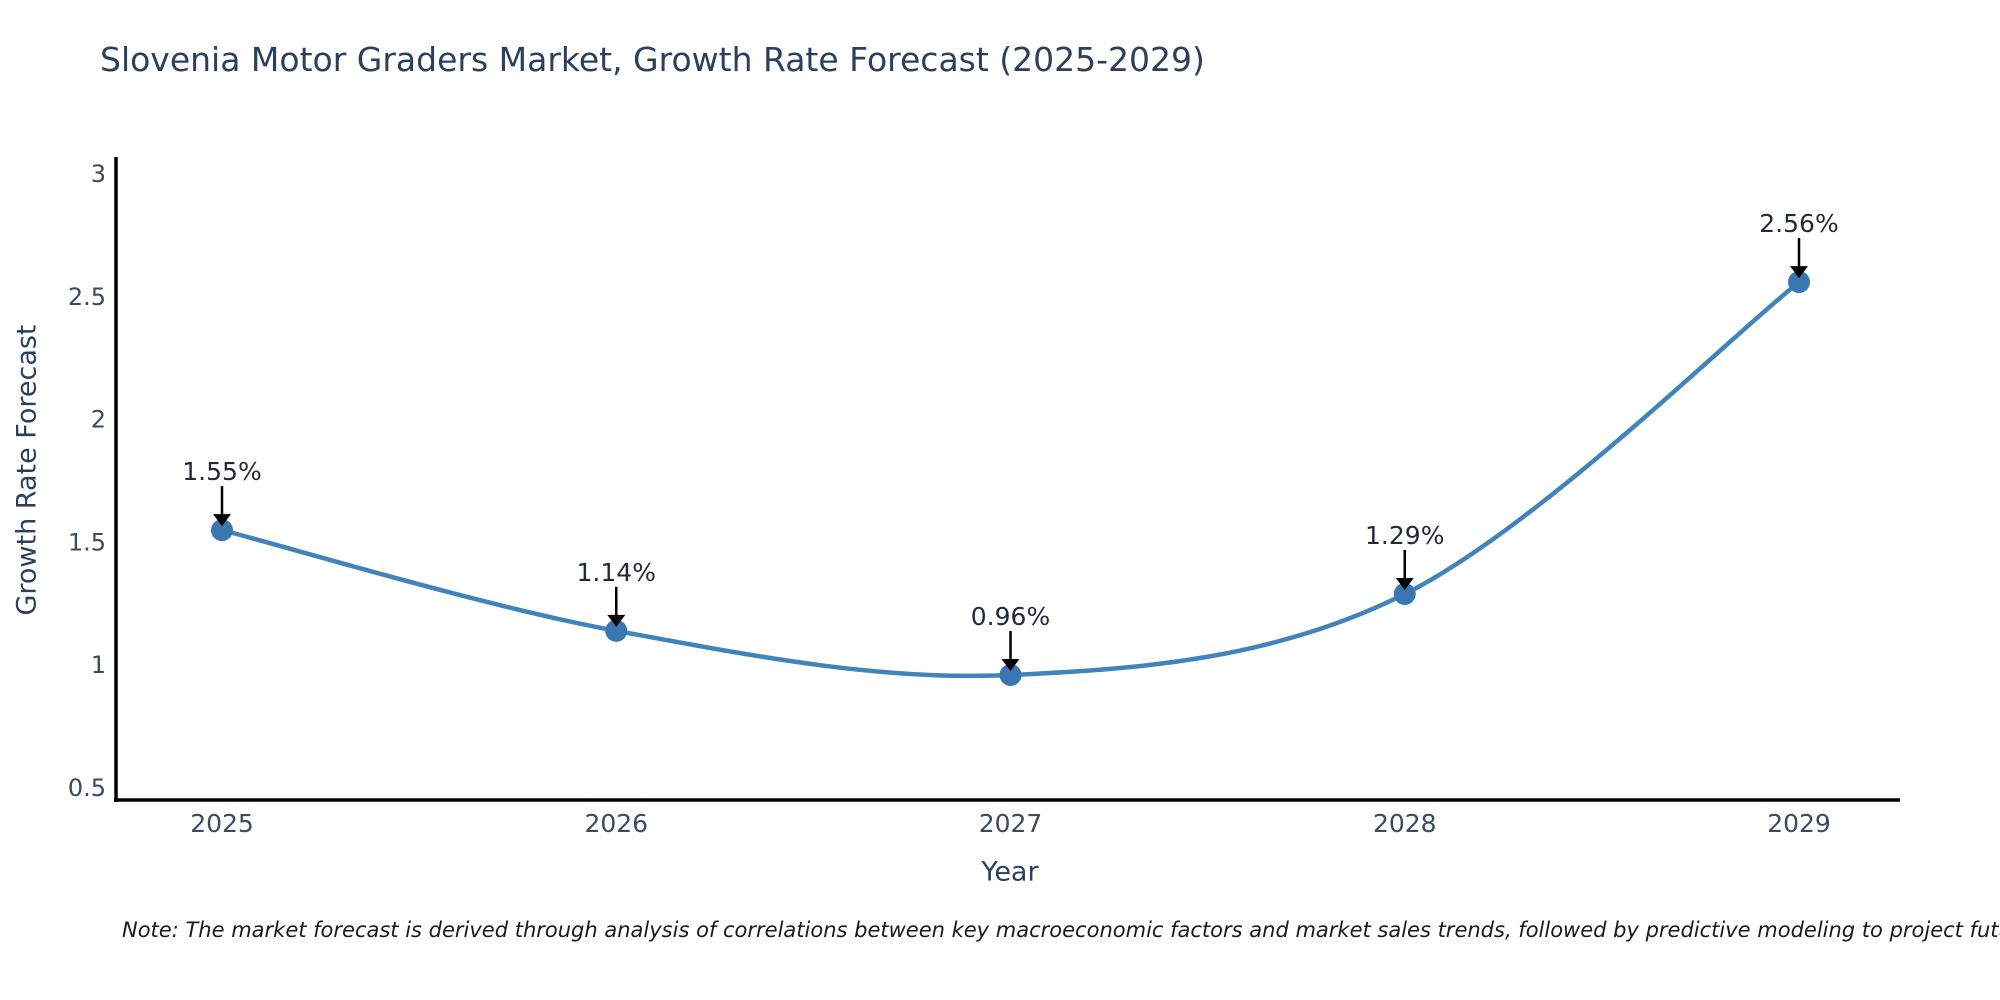  What do you see at coordinates (98, 174) in the screenshot?
I see `y-tick-label: 3` at bounding box center [98, 174].